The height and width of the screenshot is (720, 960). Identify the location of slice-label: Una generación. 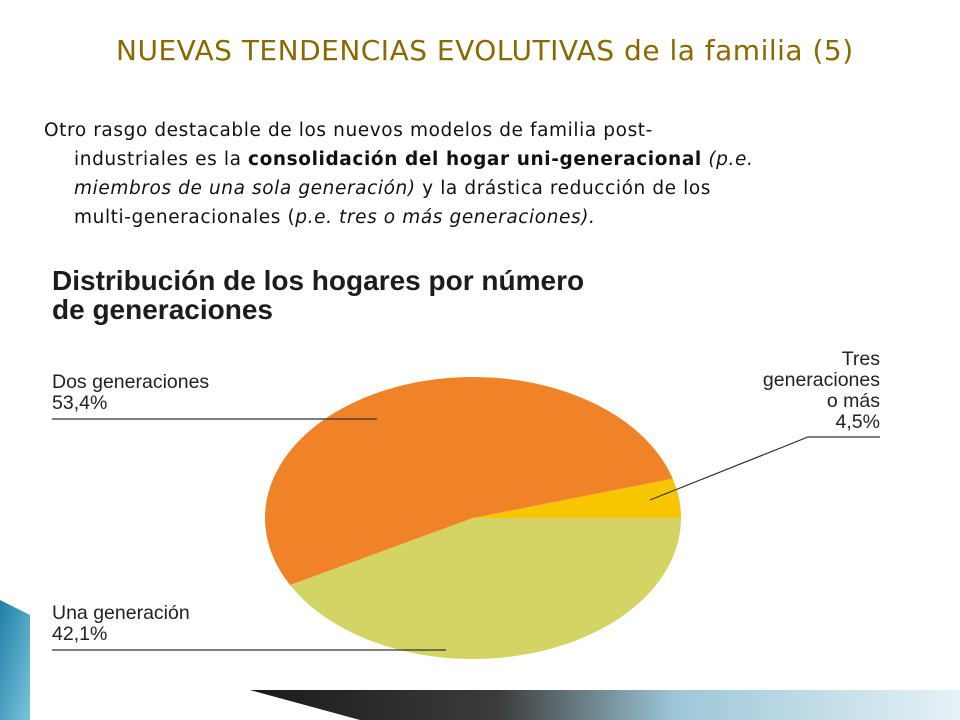
(121, 613).